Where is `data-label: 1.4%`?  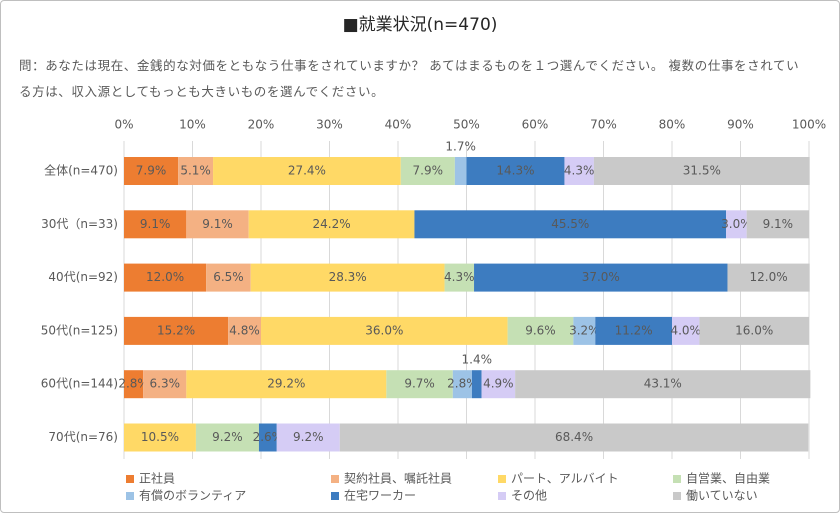 data-label: 1.4% is located at coordinates (477, 360).